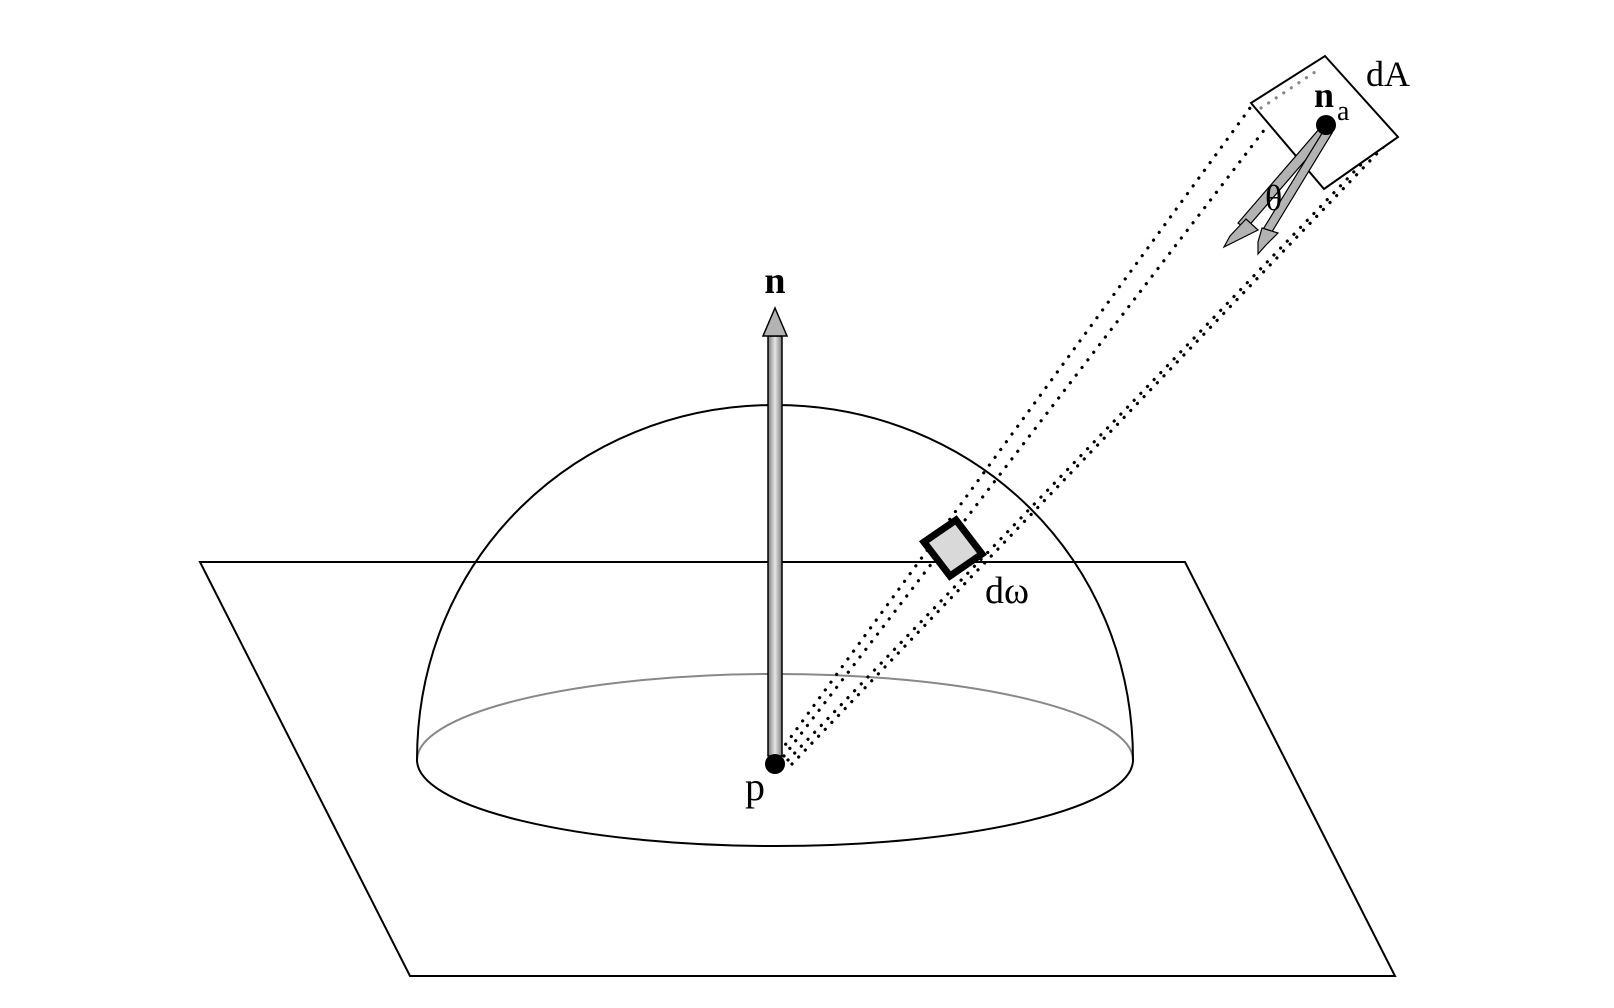 This screenshot has height=1008, width=1614. Describe the element at coordinates (1273, 198) in the screenshot. I see `angle-label: θ` at that location.